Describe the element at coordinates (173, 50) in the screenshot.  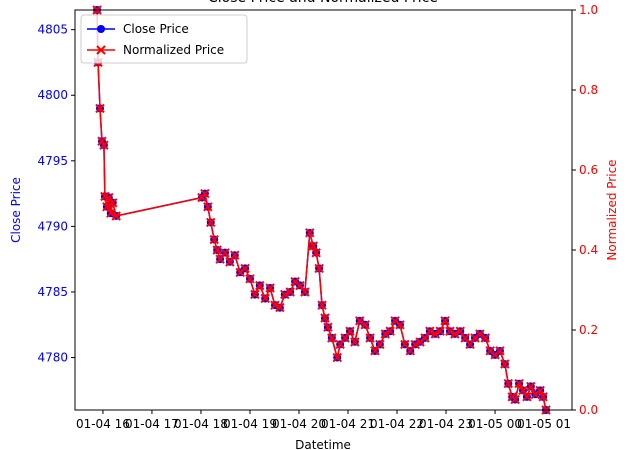
I see `legend-label: Normalized Price` at that location.